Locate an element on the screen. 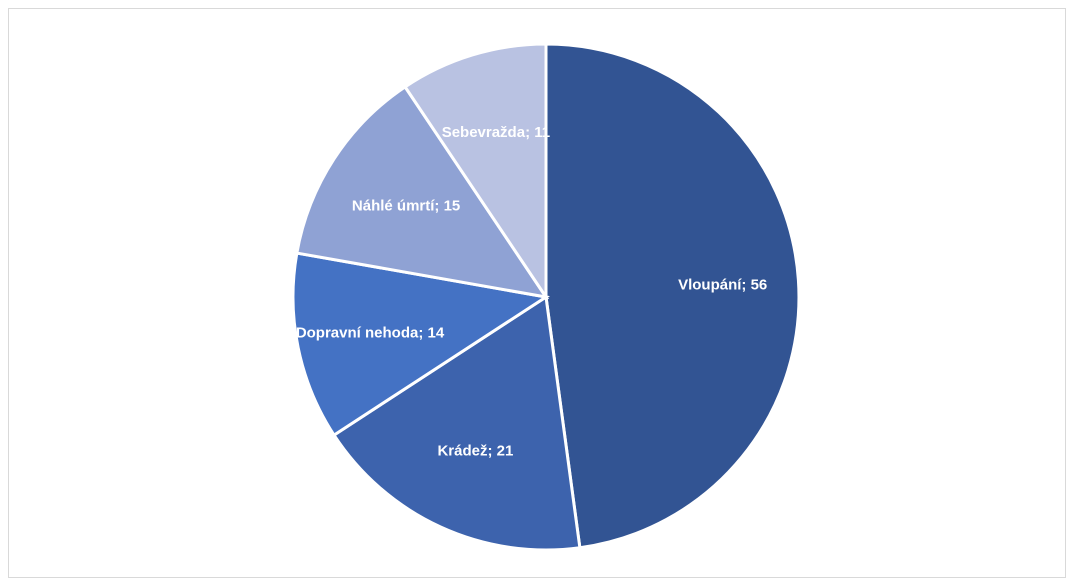 The height and width of the screenshot is (582, 1074). pie-slice-label-1: Vloupání; 56 is located at coordinates (722, 285).